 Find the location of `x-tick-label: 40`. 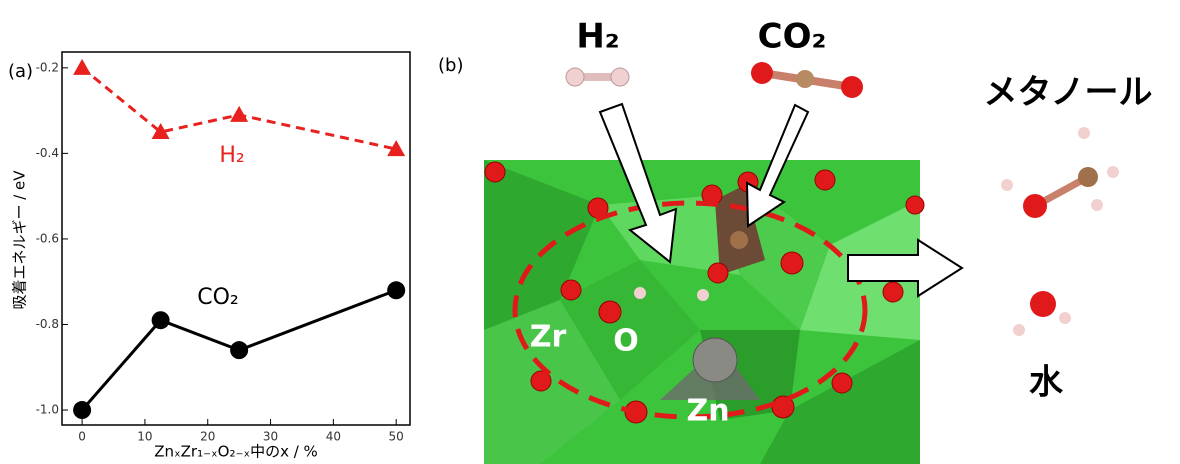

x-tick-label: 40 is located at coordinates (333, 437).